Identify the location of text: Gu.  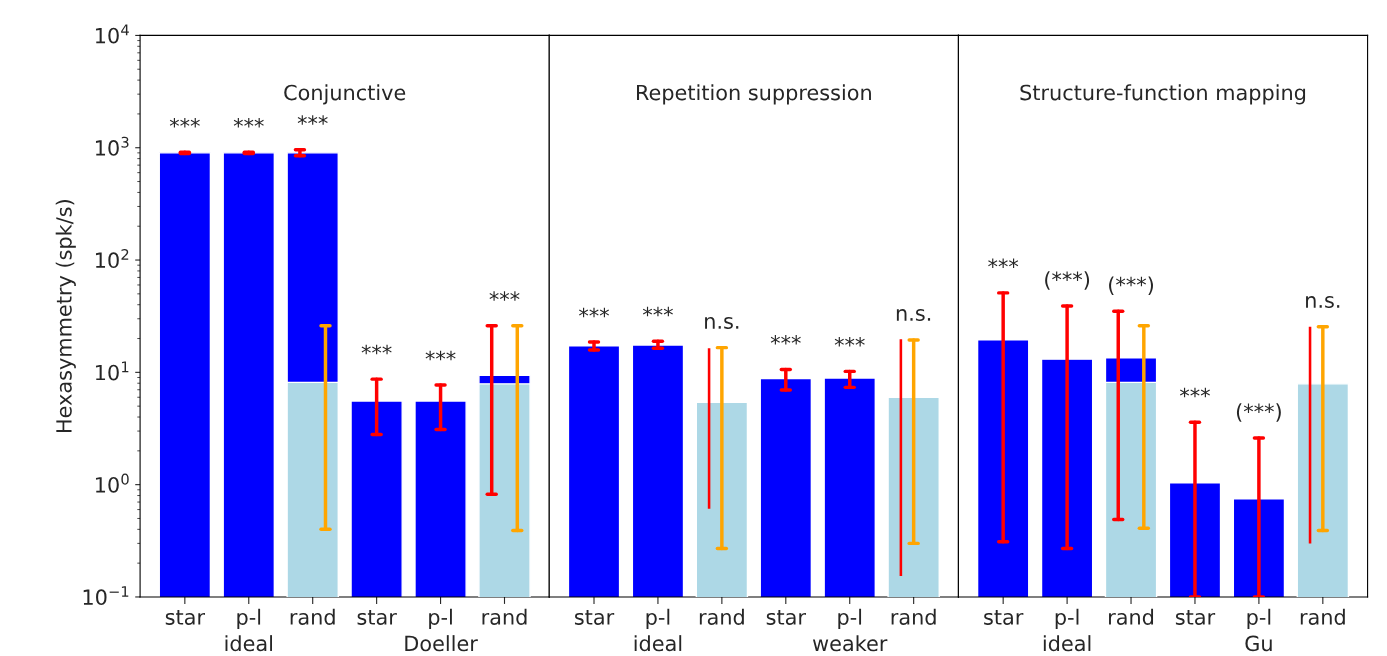
(1258, 643).